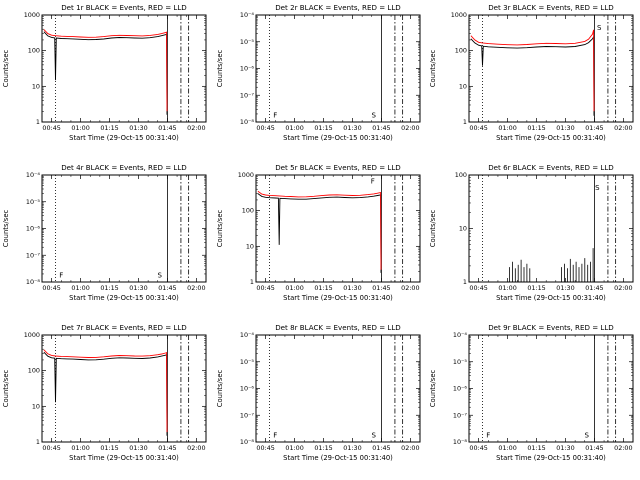 Image resolution: width=640 pixels, height=480 pixels. I want to click on panel-title: Det 6r BLACK = Events, RED = LLD, so click(551, 167).